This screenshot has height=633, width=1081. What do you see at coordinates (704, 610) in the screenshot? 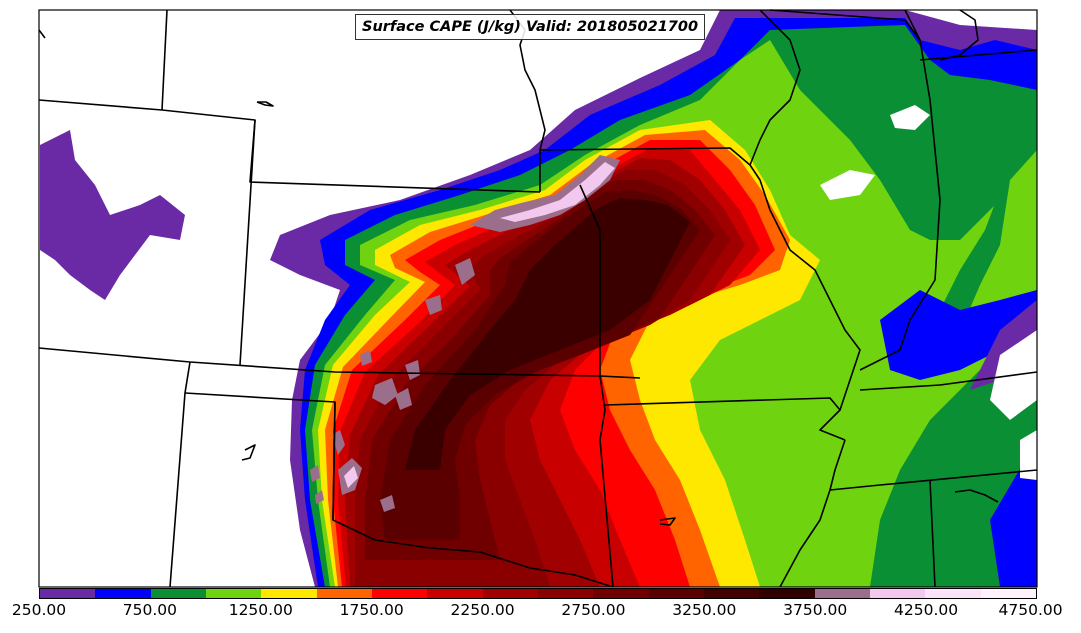
I see `colorbar-tick-label: 3250.00` at bounding box center [704, 610].